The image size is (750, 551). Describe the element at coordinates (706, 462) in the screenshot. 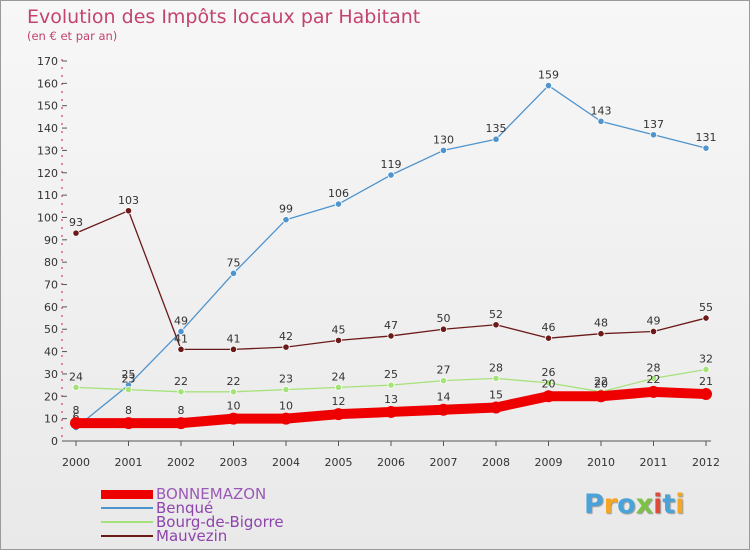

I see `x-tick-label: 2012` at that location.